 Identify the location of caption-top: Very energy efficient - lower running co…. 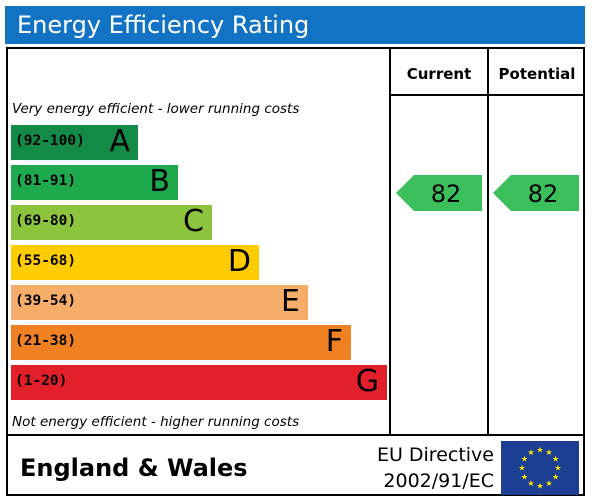
(156, 109).